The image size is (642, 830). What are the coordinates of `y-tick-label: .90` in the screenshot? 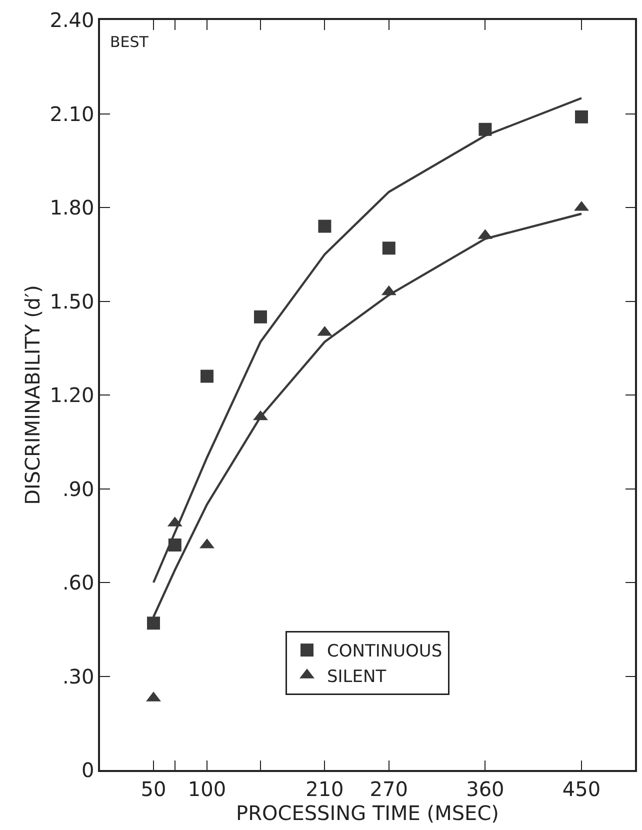 It's located at (78, 488).